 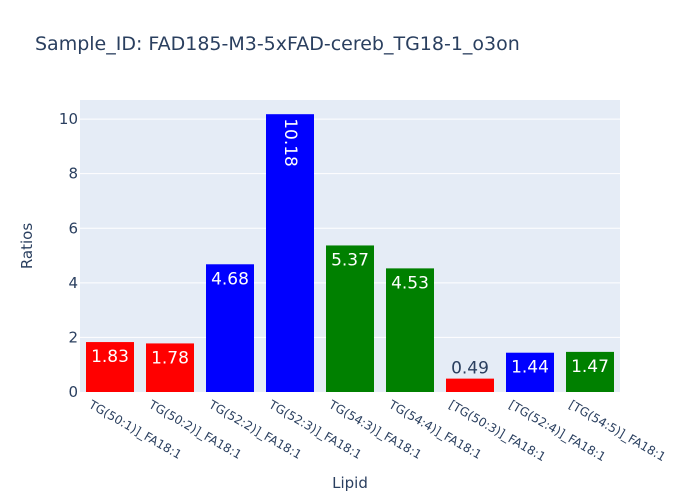 I want to click on x-tick-label: [TG(50:3)]_FA18:1, so click(x=498, y=430).